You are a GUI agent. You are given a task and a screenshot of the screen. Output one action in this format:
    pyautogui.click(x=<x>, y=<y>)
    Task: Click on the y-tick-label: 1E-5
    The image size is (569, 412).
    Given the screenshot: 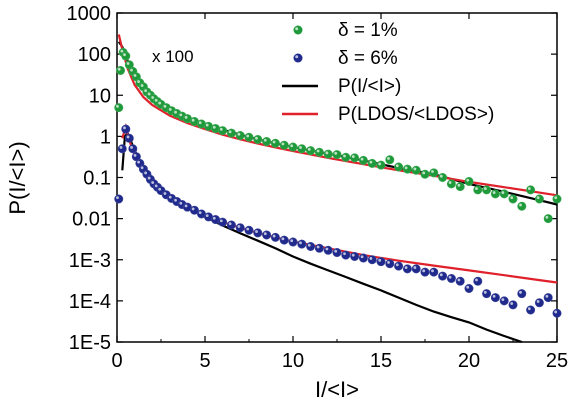 What is the action you would take?
    pyautogui.click(x=90, y=343)
    